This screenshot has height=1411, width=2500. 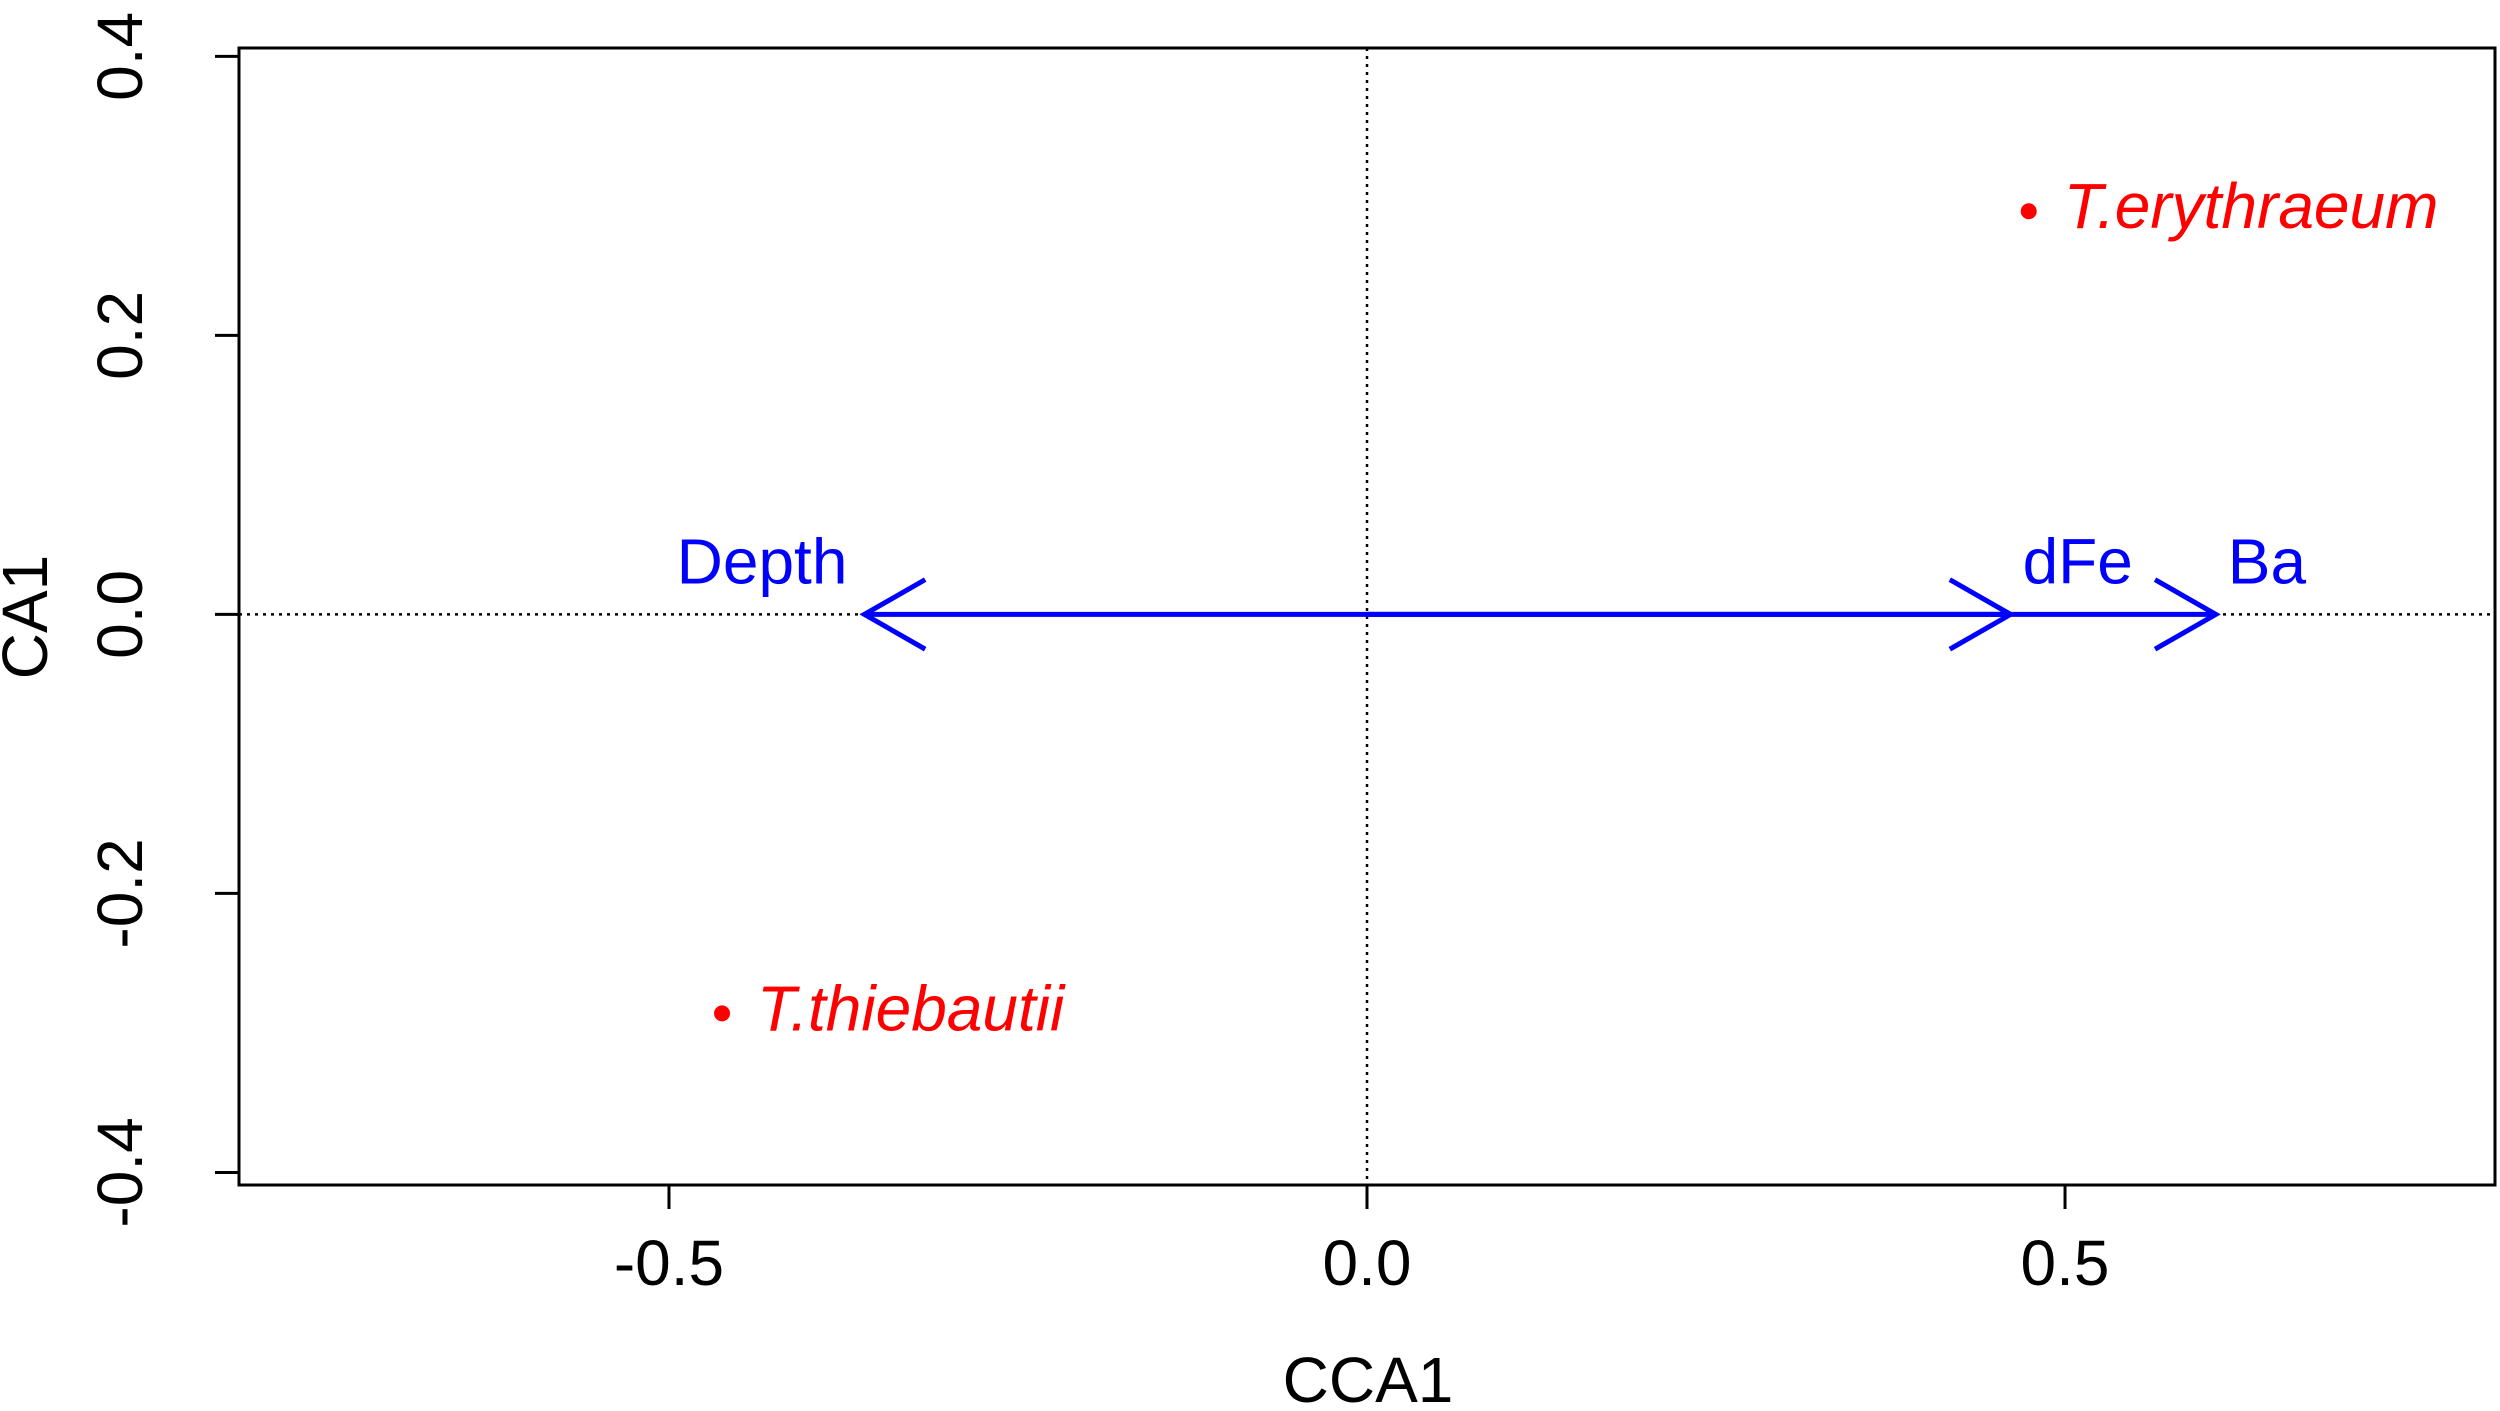 I want to click on species-label: T.thiebautii, so click(x=911, y=1008).